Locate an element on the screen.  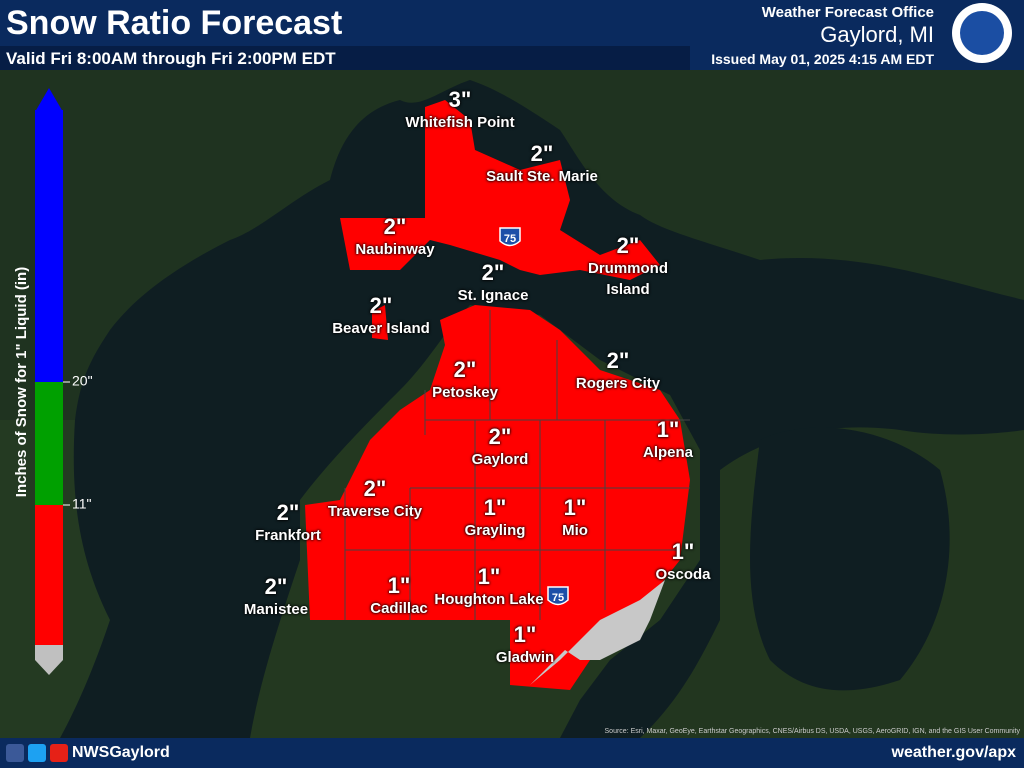
place-name: Frankfort is located at coordinates (288, 535).